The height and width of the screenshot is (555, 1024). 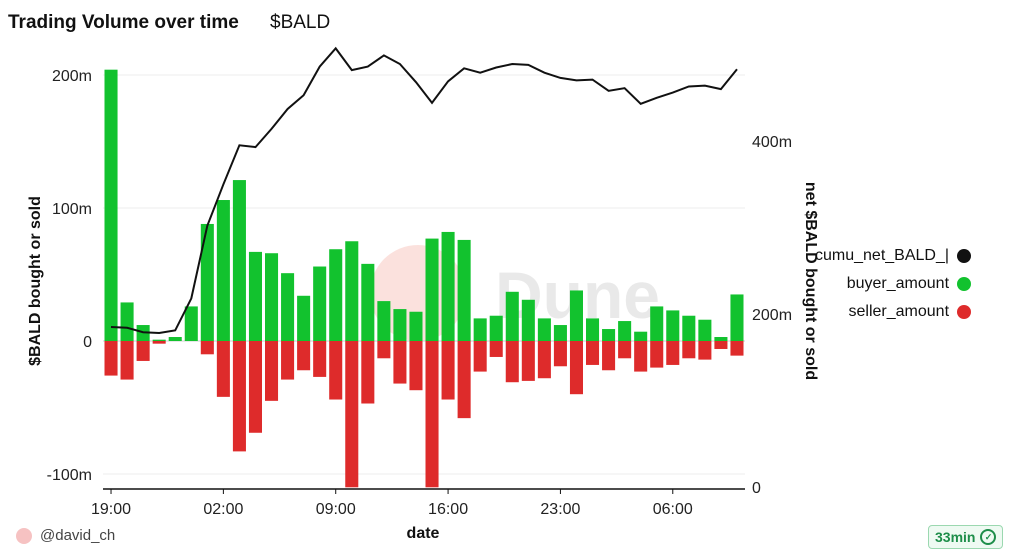 What do you see at coordinates (24, 535) in the screenshot?
I see `avatar` at bounding box center [24, 535].